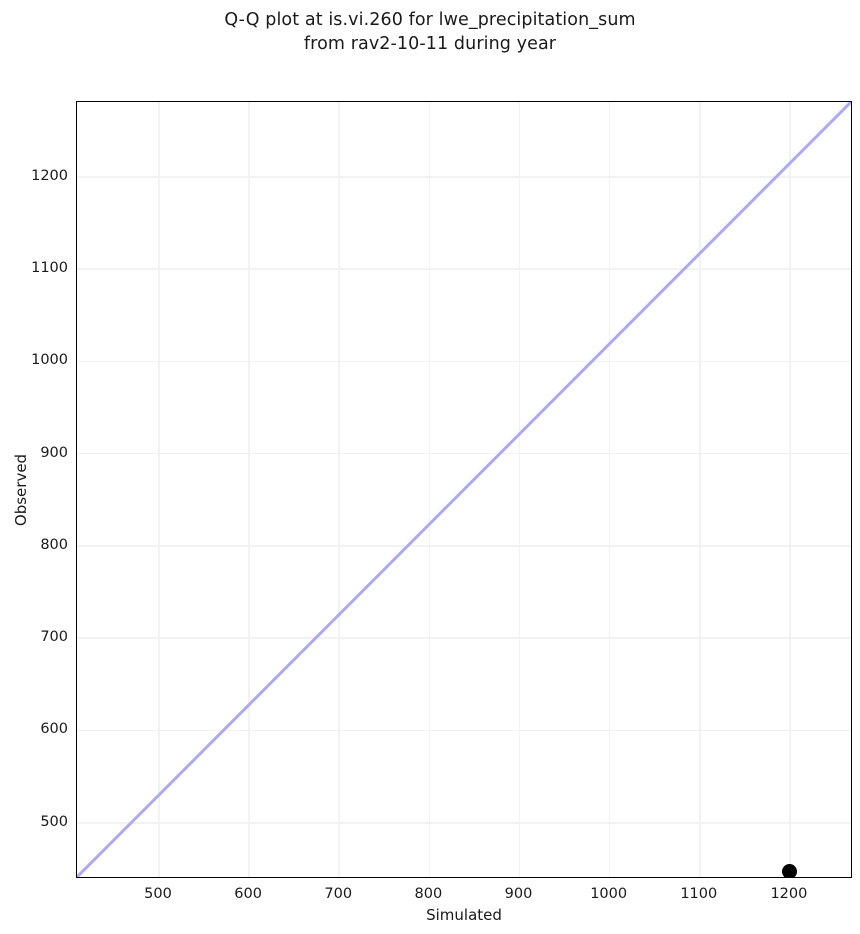 The image size is (860, 934). What do you see at coordinates (518, 894) in the screenshot?
I see `x-tick-label: 900` at bounding box center [518, 894].